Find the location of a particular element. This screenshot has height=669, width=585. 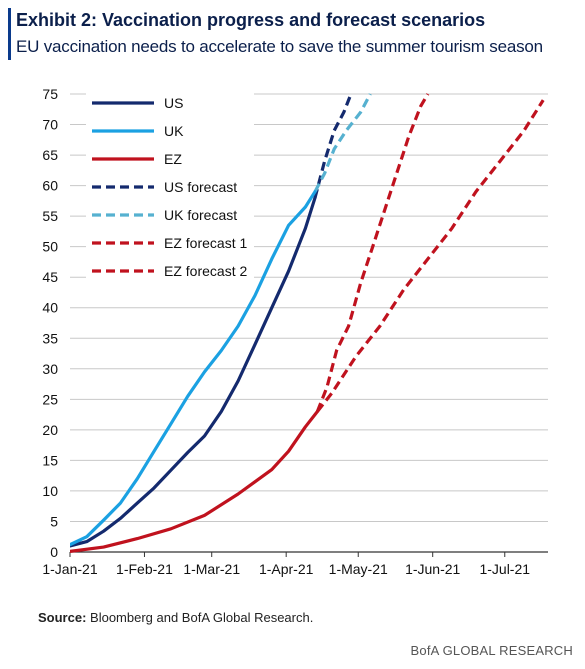

x-tick-label-1-May-21: 1-May-21 is located at coordinates (358, 569).